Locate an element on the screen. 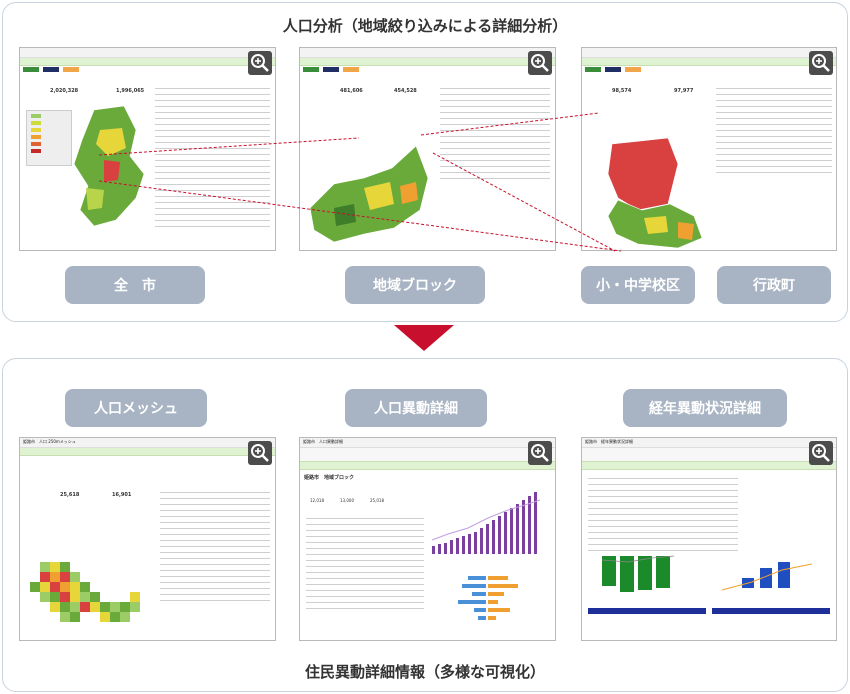 This screenshot has height=694, width=850. block-map is located at coordinates (369, 194).